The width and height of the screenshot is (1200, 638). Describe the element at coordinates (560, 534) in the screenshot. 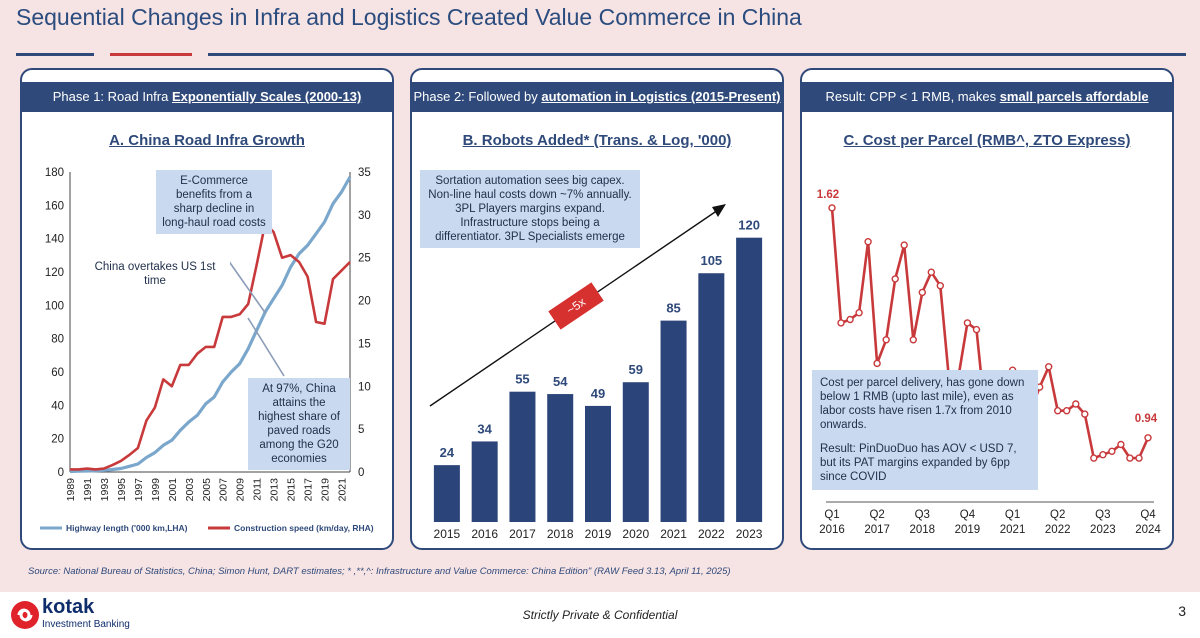

I see `x-tick-label: 2018` at that location.